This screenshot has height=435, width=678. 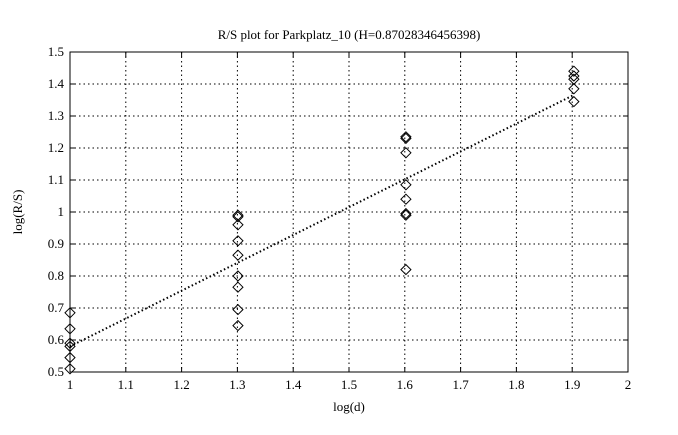 I want to click on x-tick-label: 1.7, so click(x=460, y=384).